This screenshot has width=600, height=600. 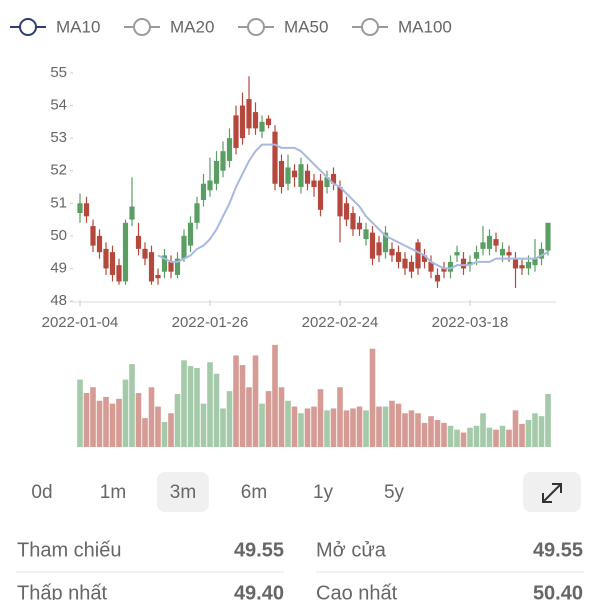 I want to click on period-button: 5y, so click(x=394, y=492).